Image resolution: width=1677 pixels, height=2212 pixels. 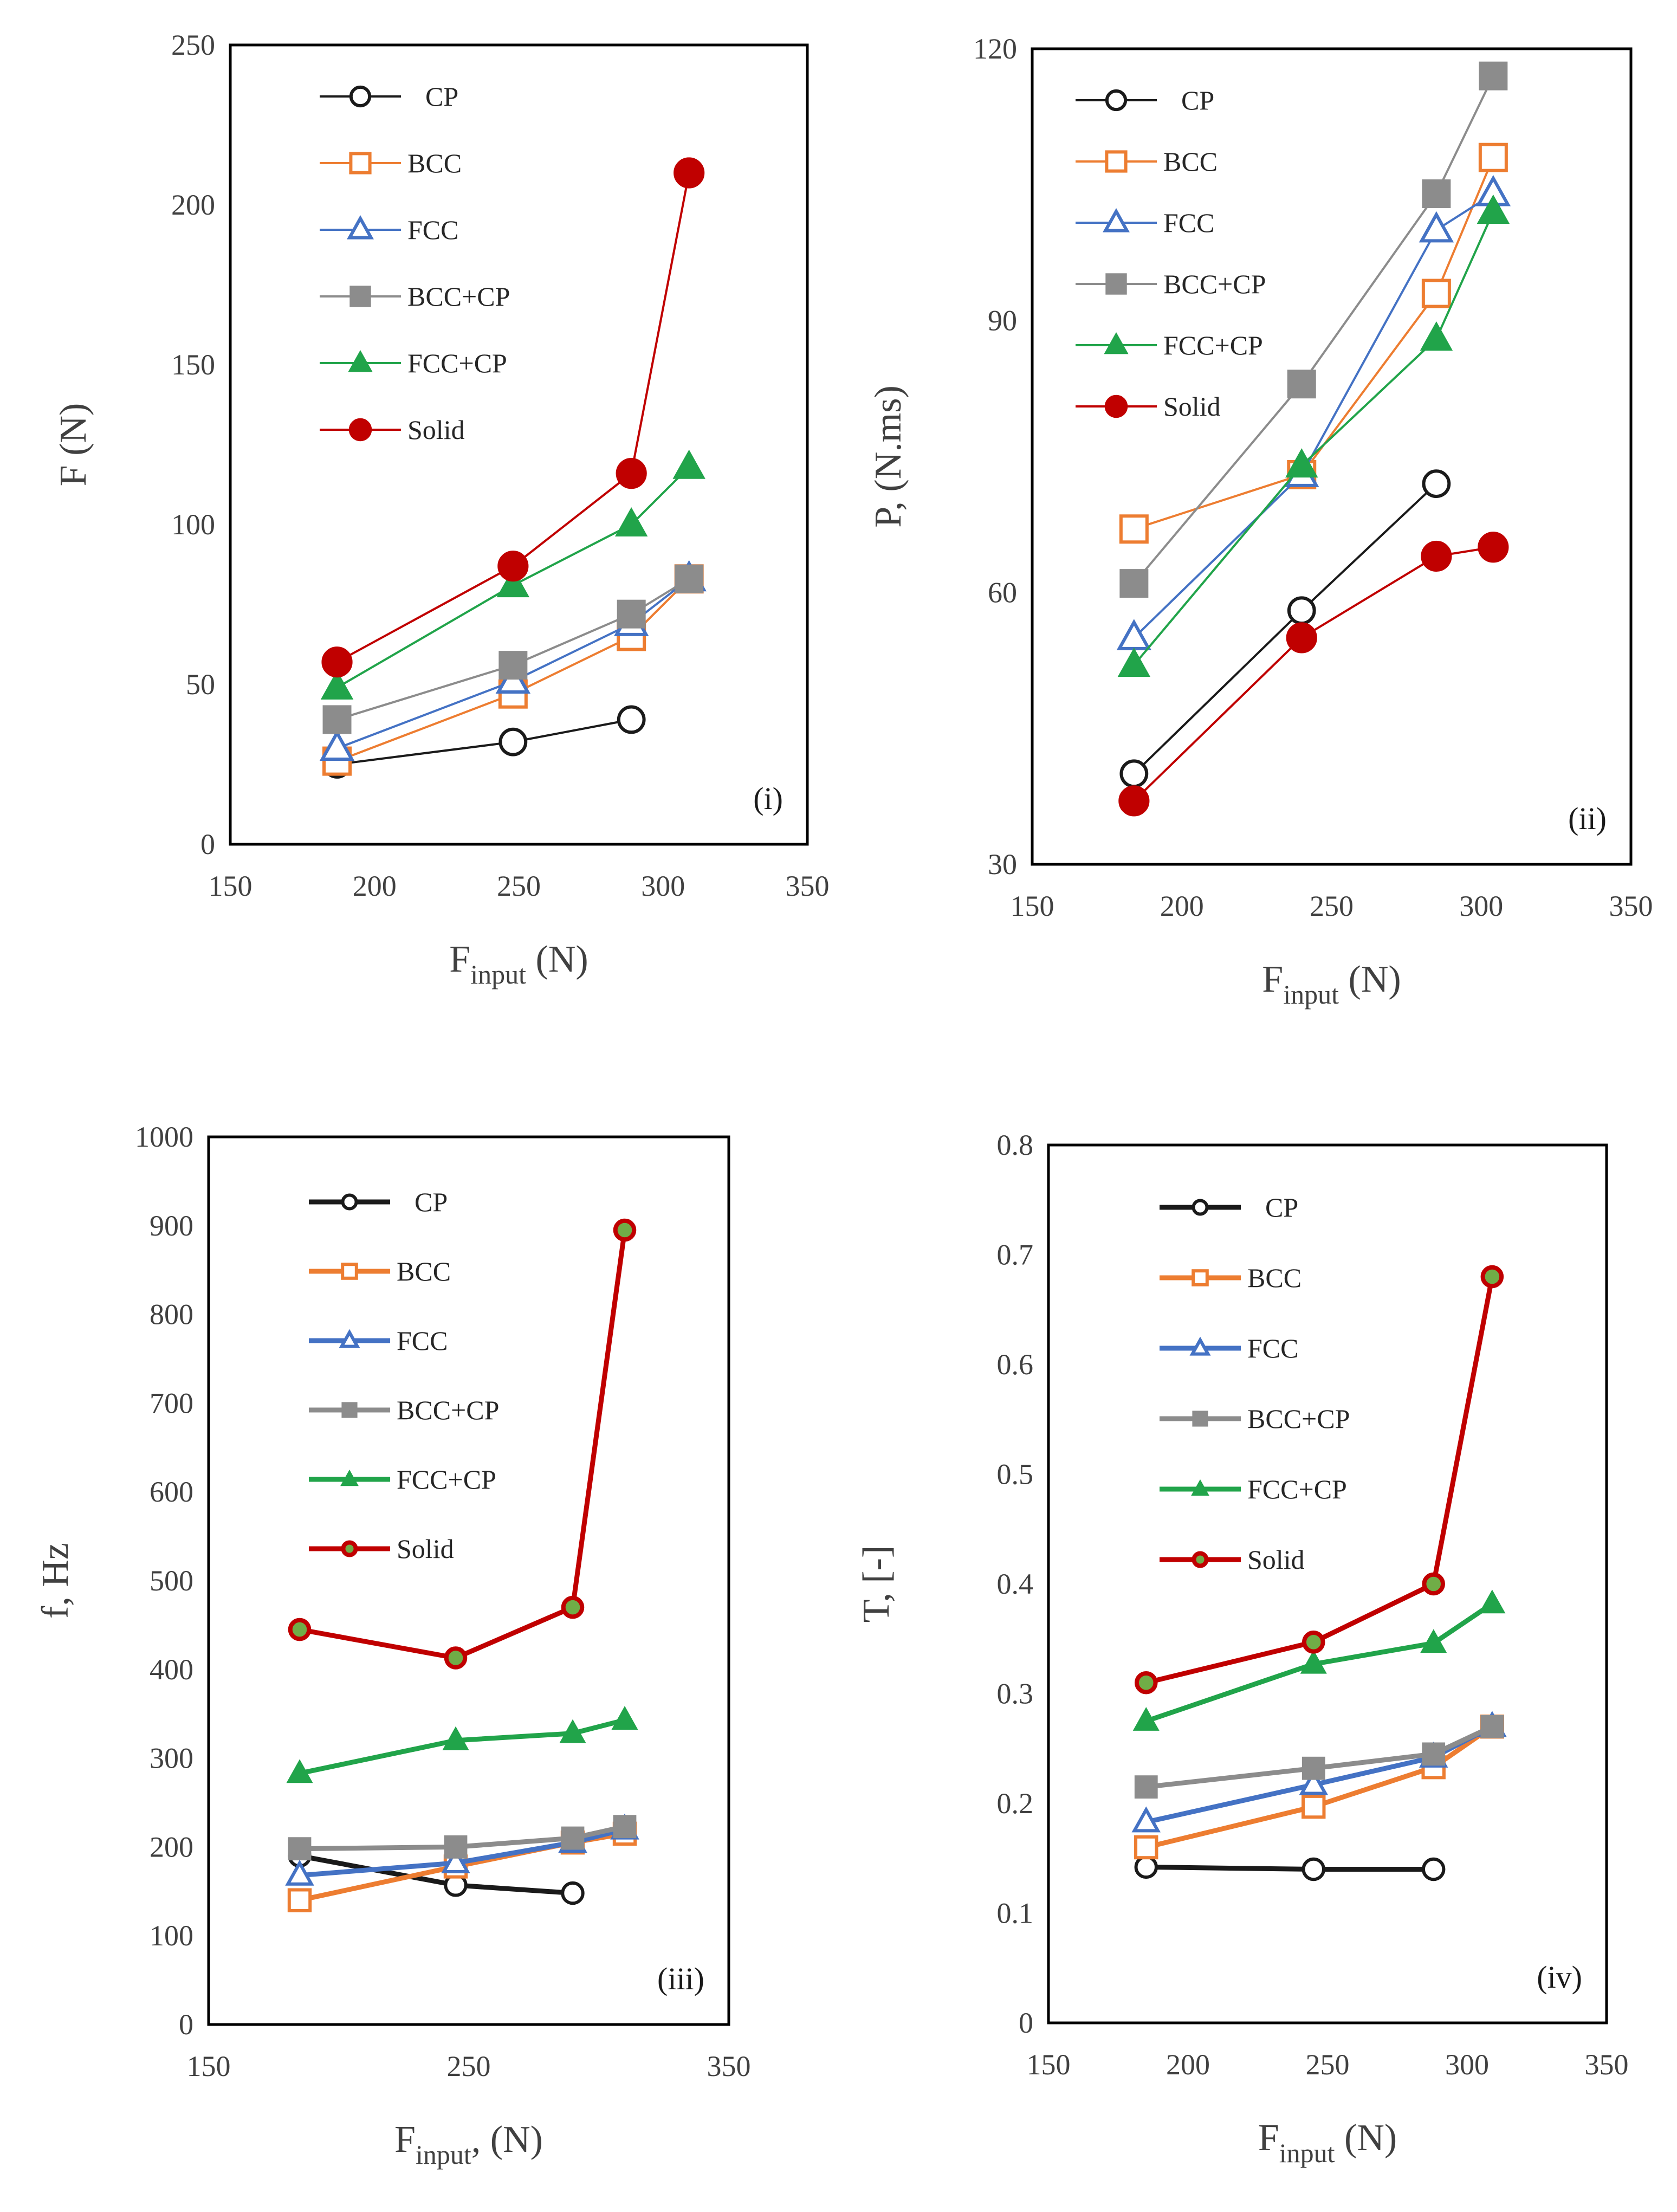 What do you see at coordinates (415, 296) in the screenshot?
I see `legend-item: BCC+CP` at bounding box center [415, 296].